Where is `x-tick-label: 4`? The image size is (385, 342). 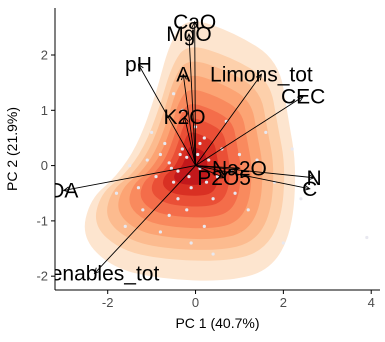
x-tick-label: 4 is located at coordinates (371, 302).